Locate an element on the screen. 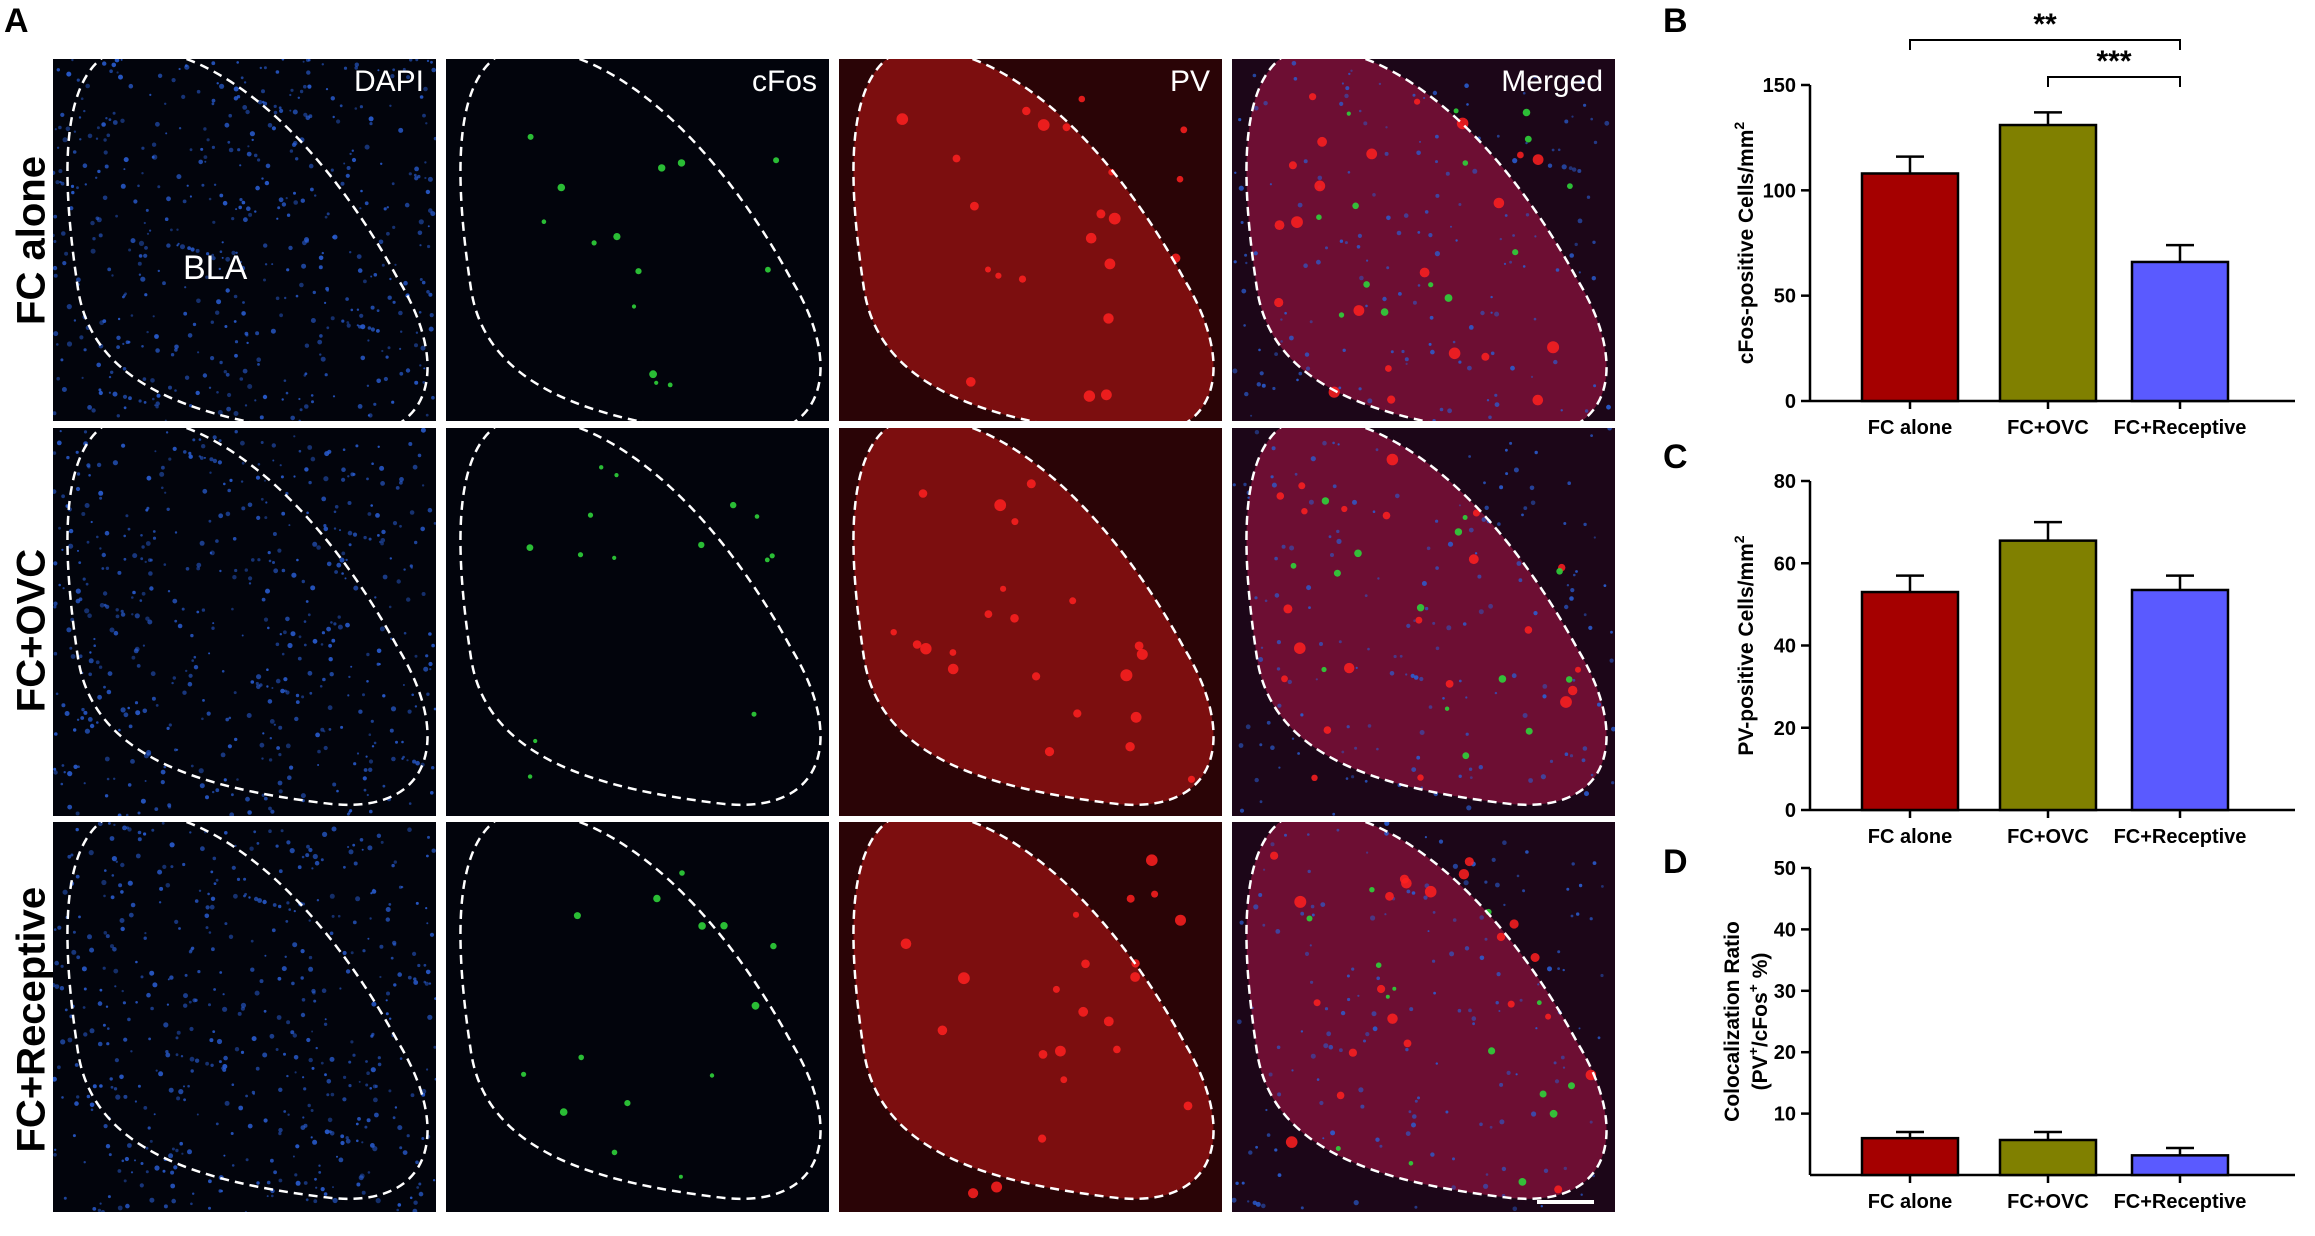  x-tick-label: FC+Receptive is located at coordinates (2180, 428).